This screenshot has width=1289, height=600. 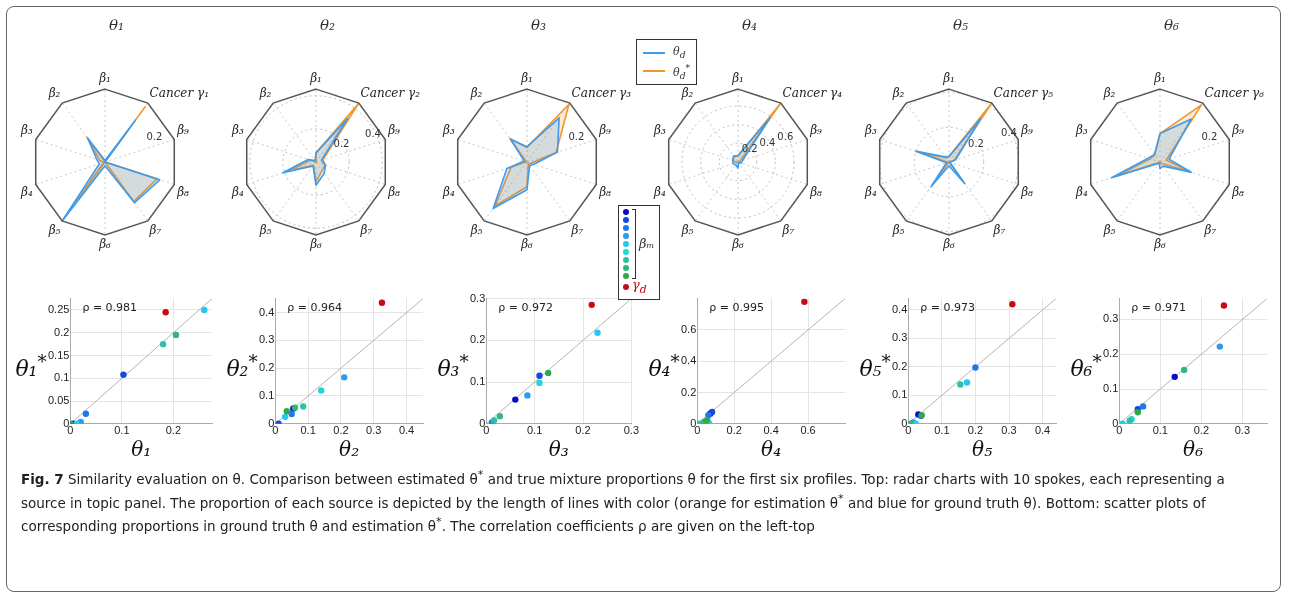 I want to click on y-tick-label: 0.6, so click(x=688, y=328).